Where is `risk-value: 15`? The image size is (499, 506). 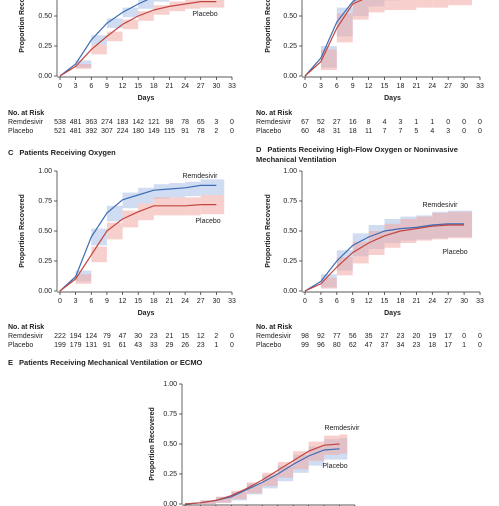
risk-value: 15 is located at coordinates (185, 336).